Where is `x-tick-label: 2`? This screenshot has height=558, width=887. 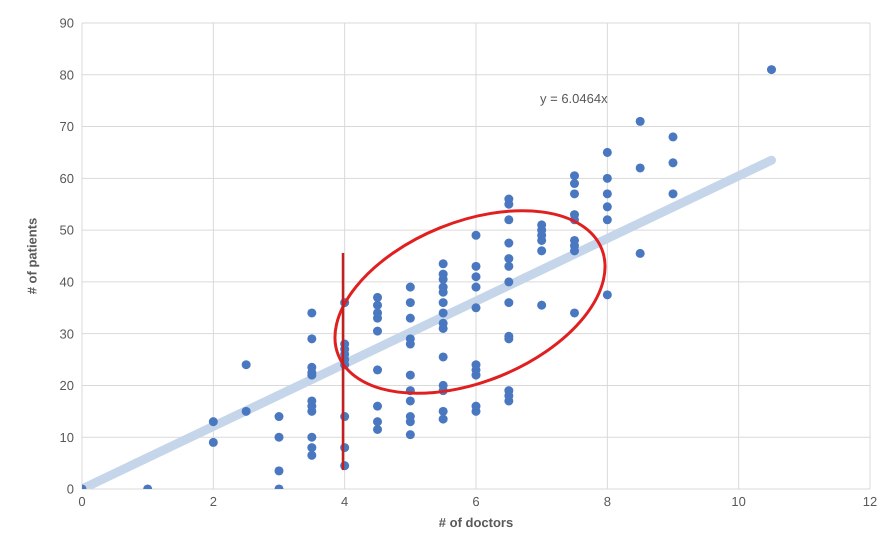 x-tick-label: 2 is located at coordinates (213, 502).